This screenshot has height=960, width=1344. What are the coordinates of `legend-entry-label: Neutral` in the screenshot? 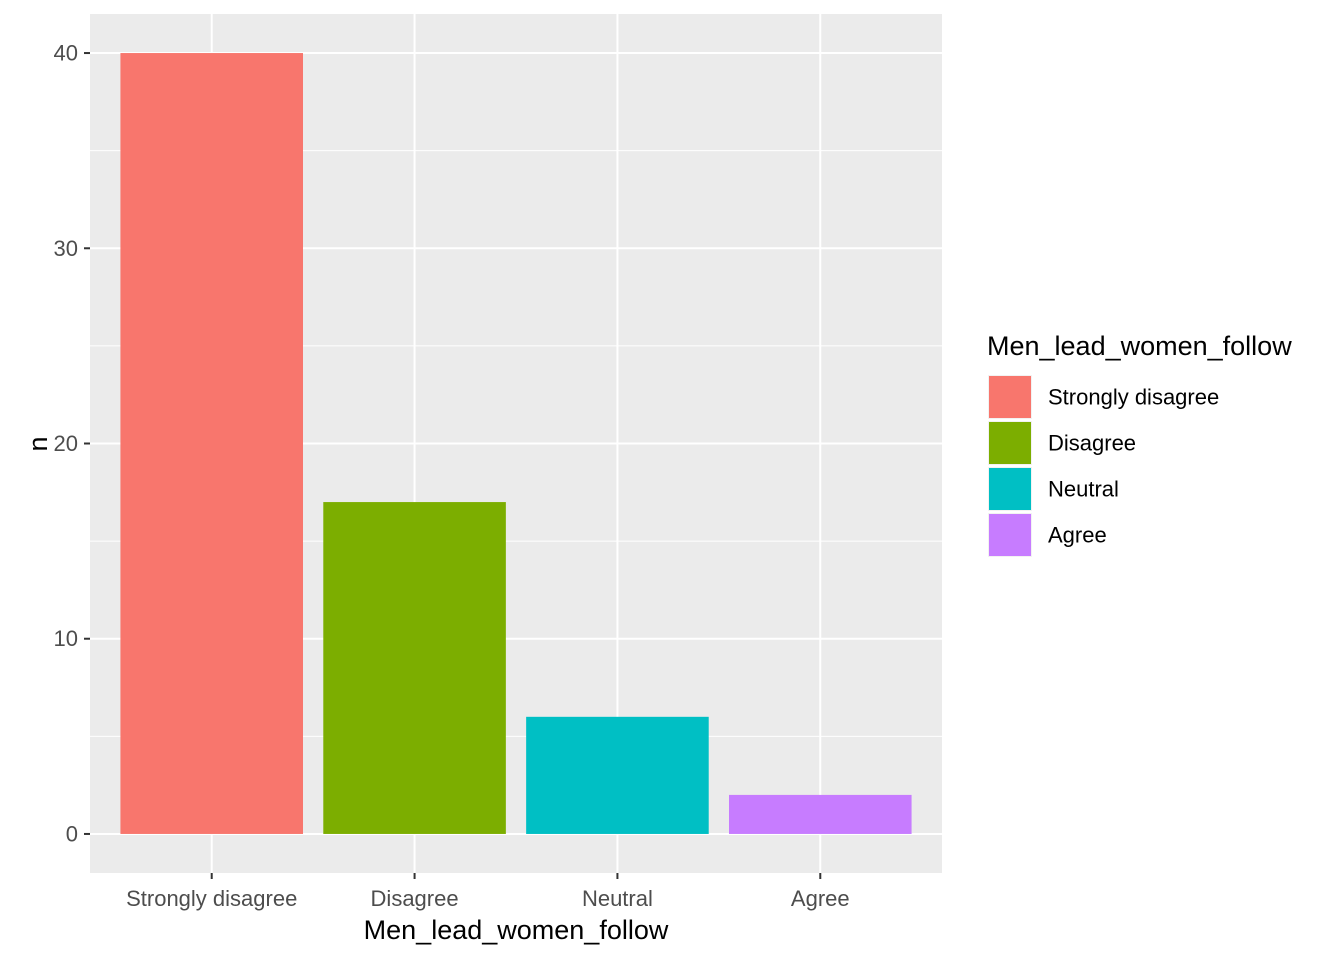 It's located at (1083, 489).